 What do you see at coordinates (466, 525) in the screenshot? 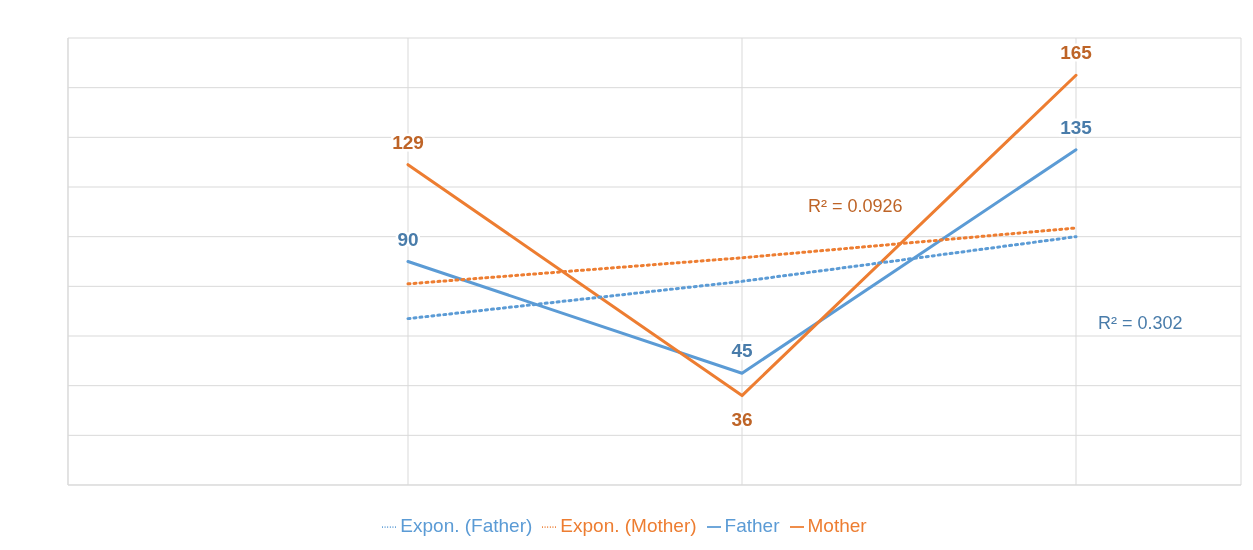
I see `legend-label: Expon. (Father)` at bounding box center [466, 525].